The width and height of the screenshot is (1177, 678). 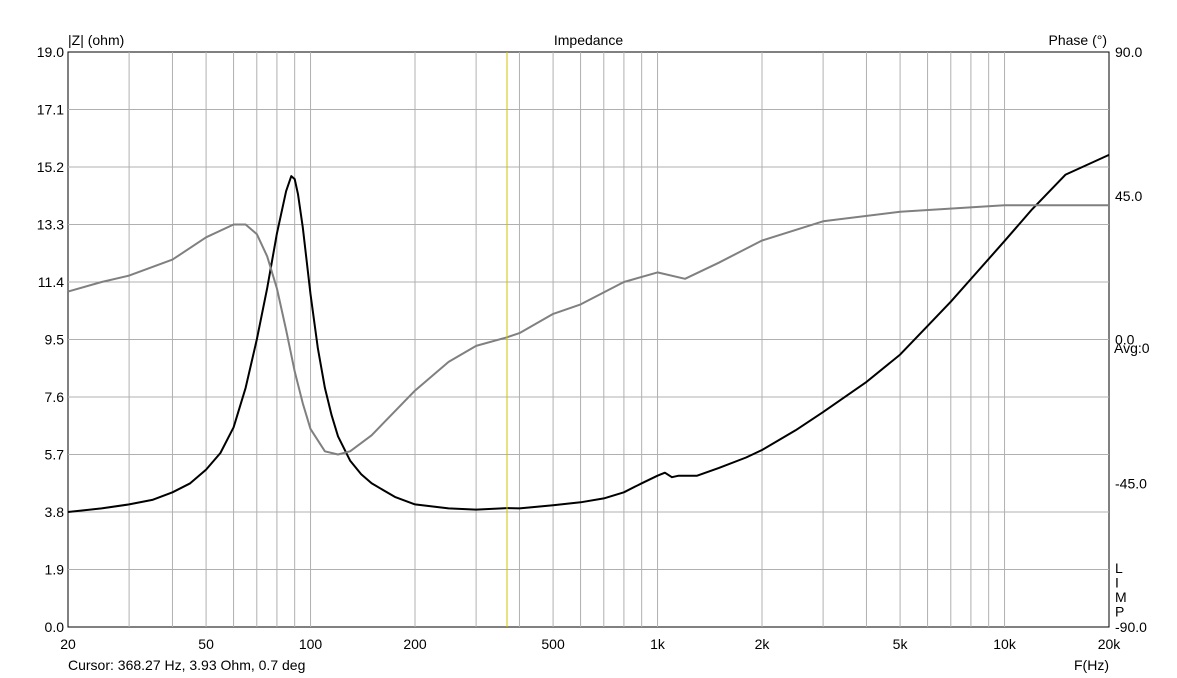 What do you see at coordinates (1077, 40) in the screenshot?
I see `y2-axis-label: Phase (°)` at bounding box center [1077, 40].